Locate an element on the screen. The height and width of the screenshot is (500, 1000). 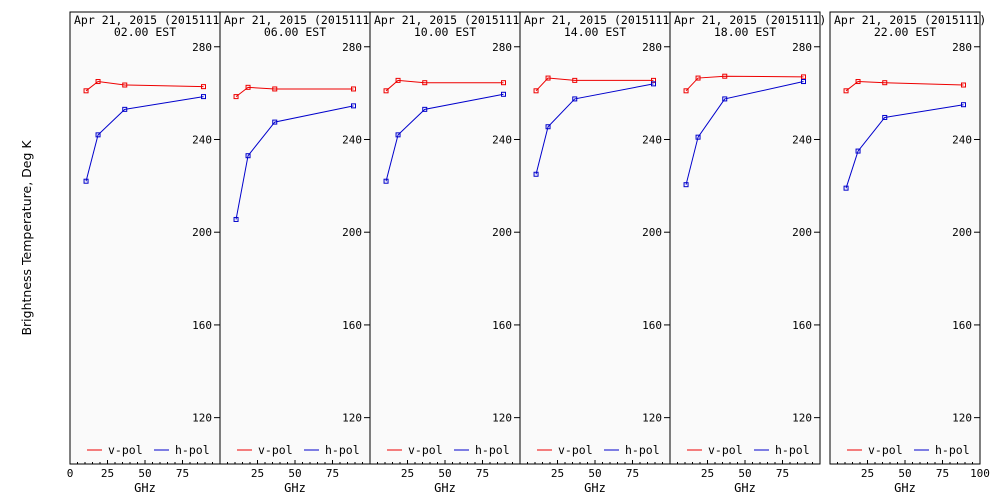
y-axis-label: Brightness Temperature, Deg K is located at coordinates (26, 238).